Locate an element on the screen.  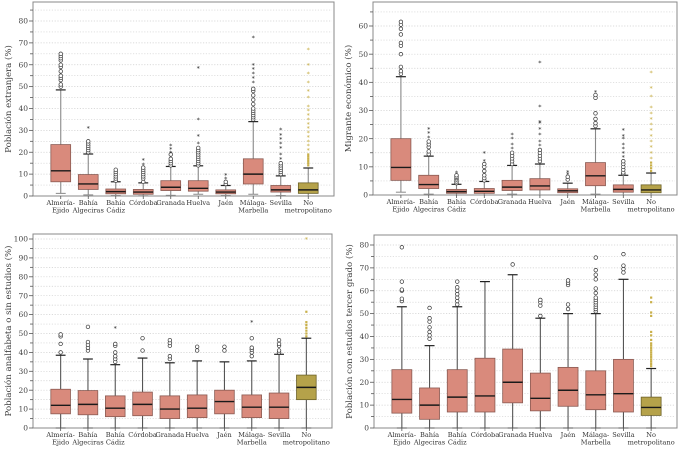
y-tick-label: 10 is located at coordinates (363, 166).